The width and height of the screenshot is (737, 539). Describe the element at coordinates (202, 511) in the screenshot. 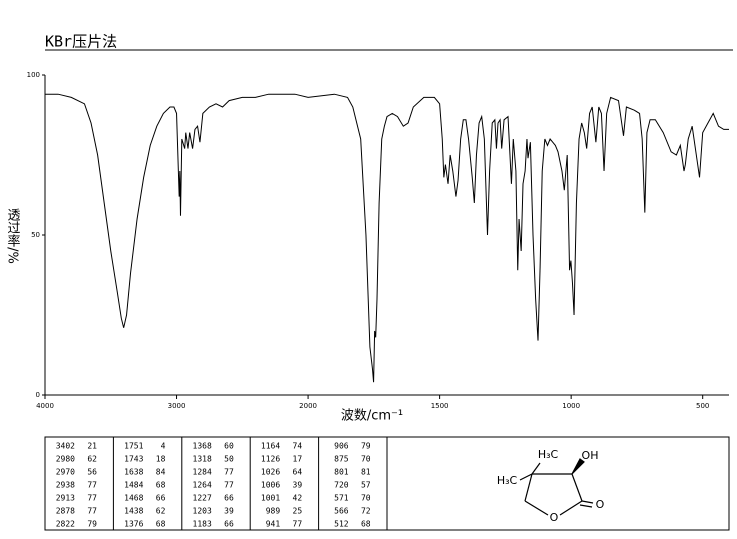

I see `peak-wavenumber: 1203` at that location.